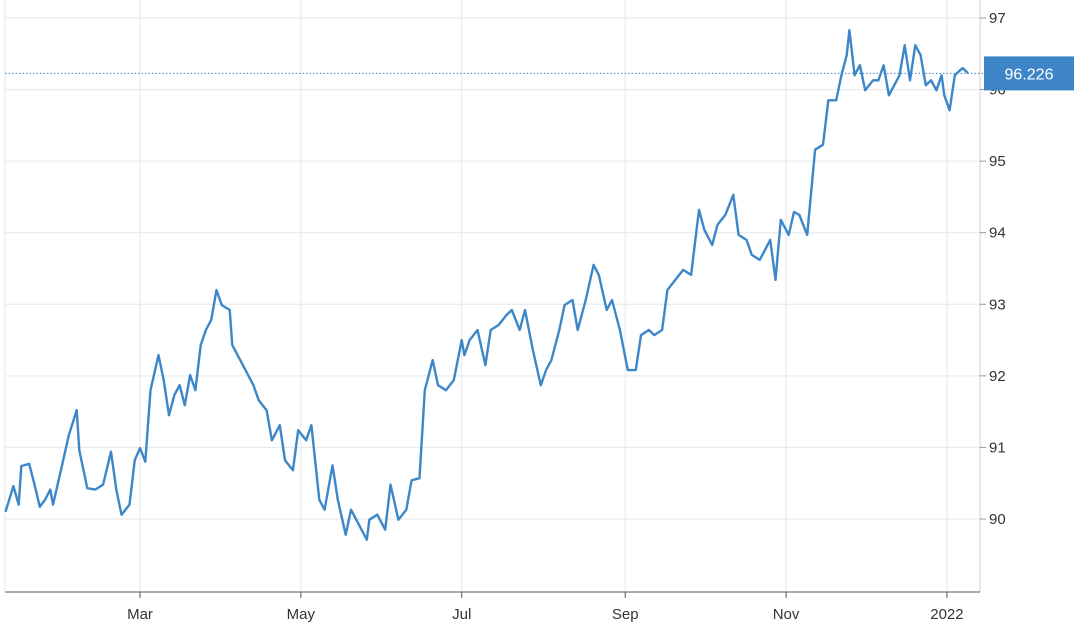 This screenshot has height=628, width=1076. I want to click on y-tick-label: 94, so click(997, 233).